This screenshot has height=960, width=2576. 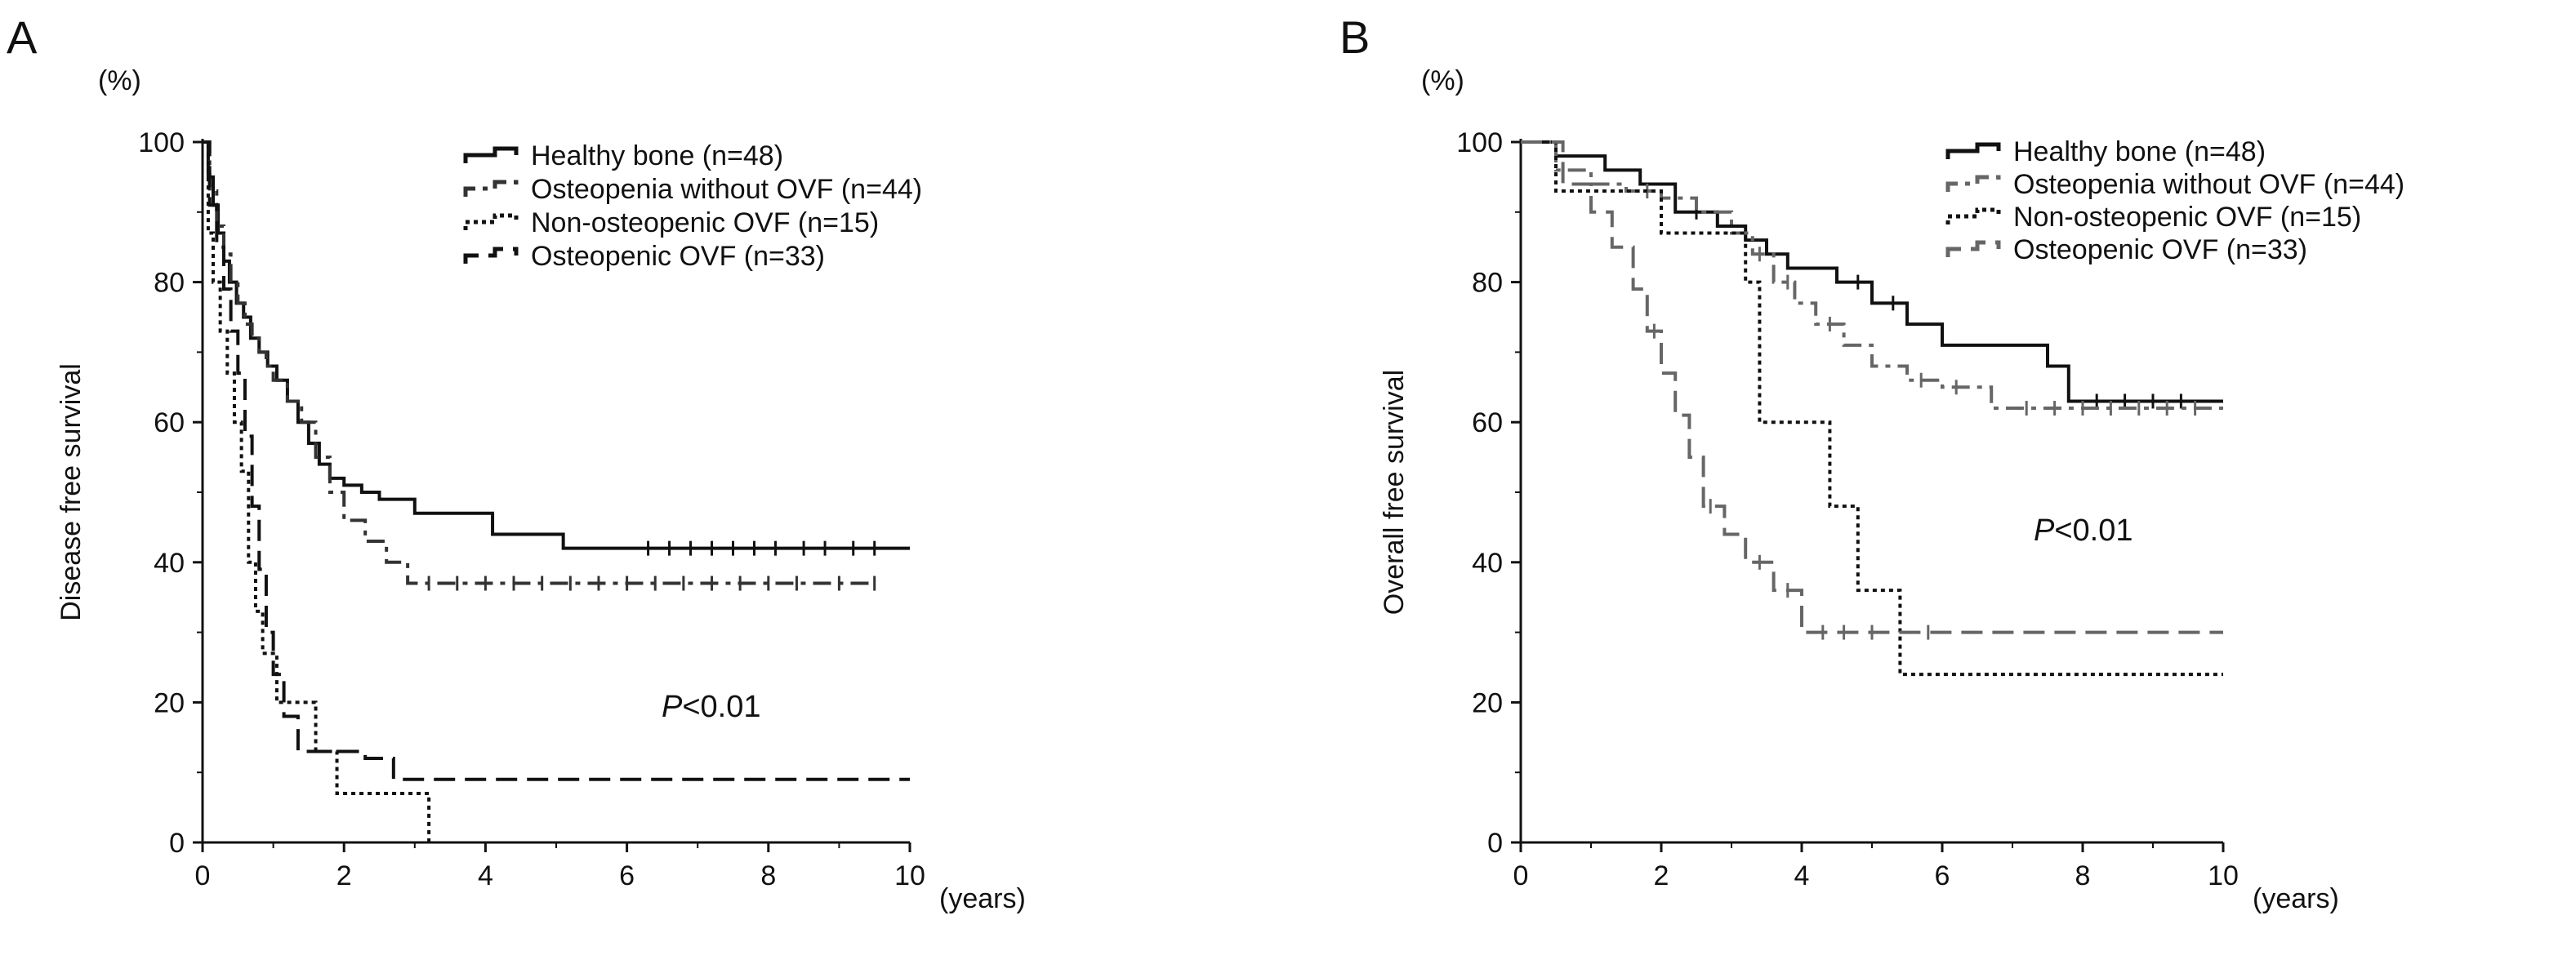 What do you see at coordinates (71, 492) in the screenshot?
I see `y-axis-label: Disease free survival` at bounding box center [71, 492].